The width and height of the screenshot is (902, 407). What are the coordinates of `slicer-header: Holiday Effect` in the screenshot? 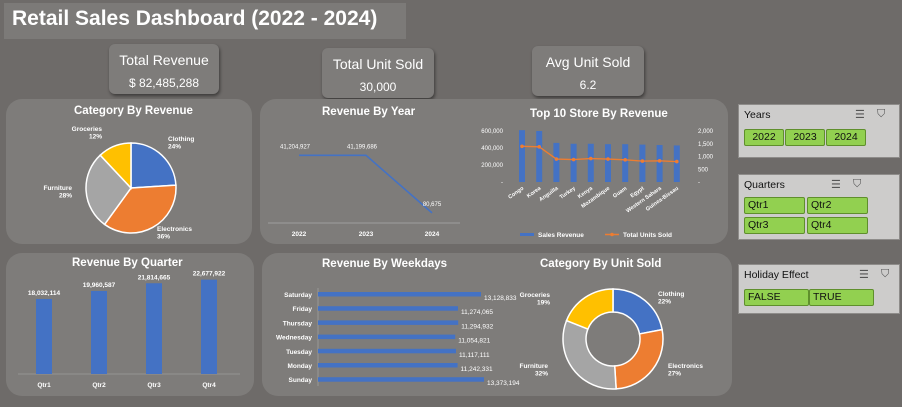 It's located at (776, 275).